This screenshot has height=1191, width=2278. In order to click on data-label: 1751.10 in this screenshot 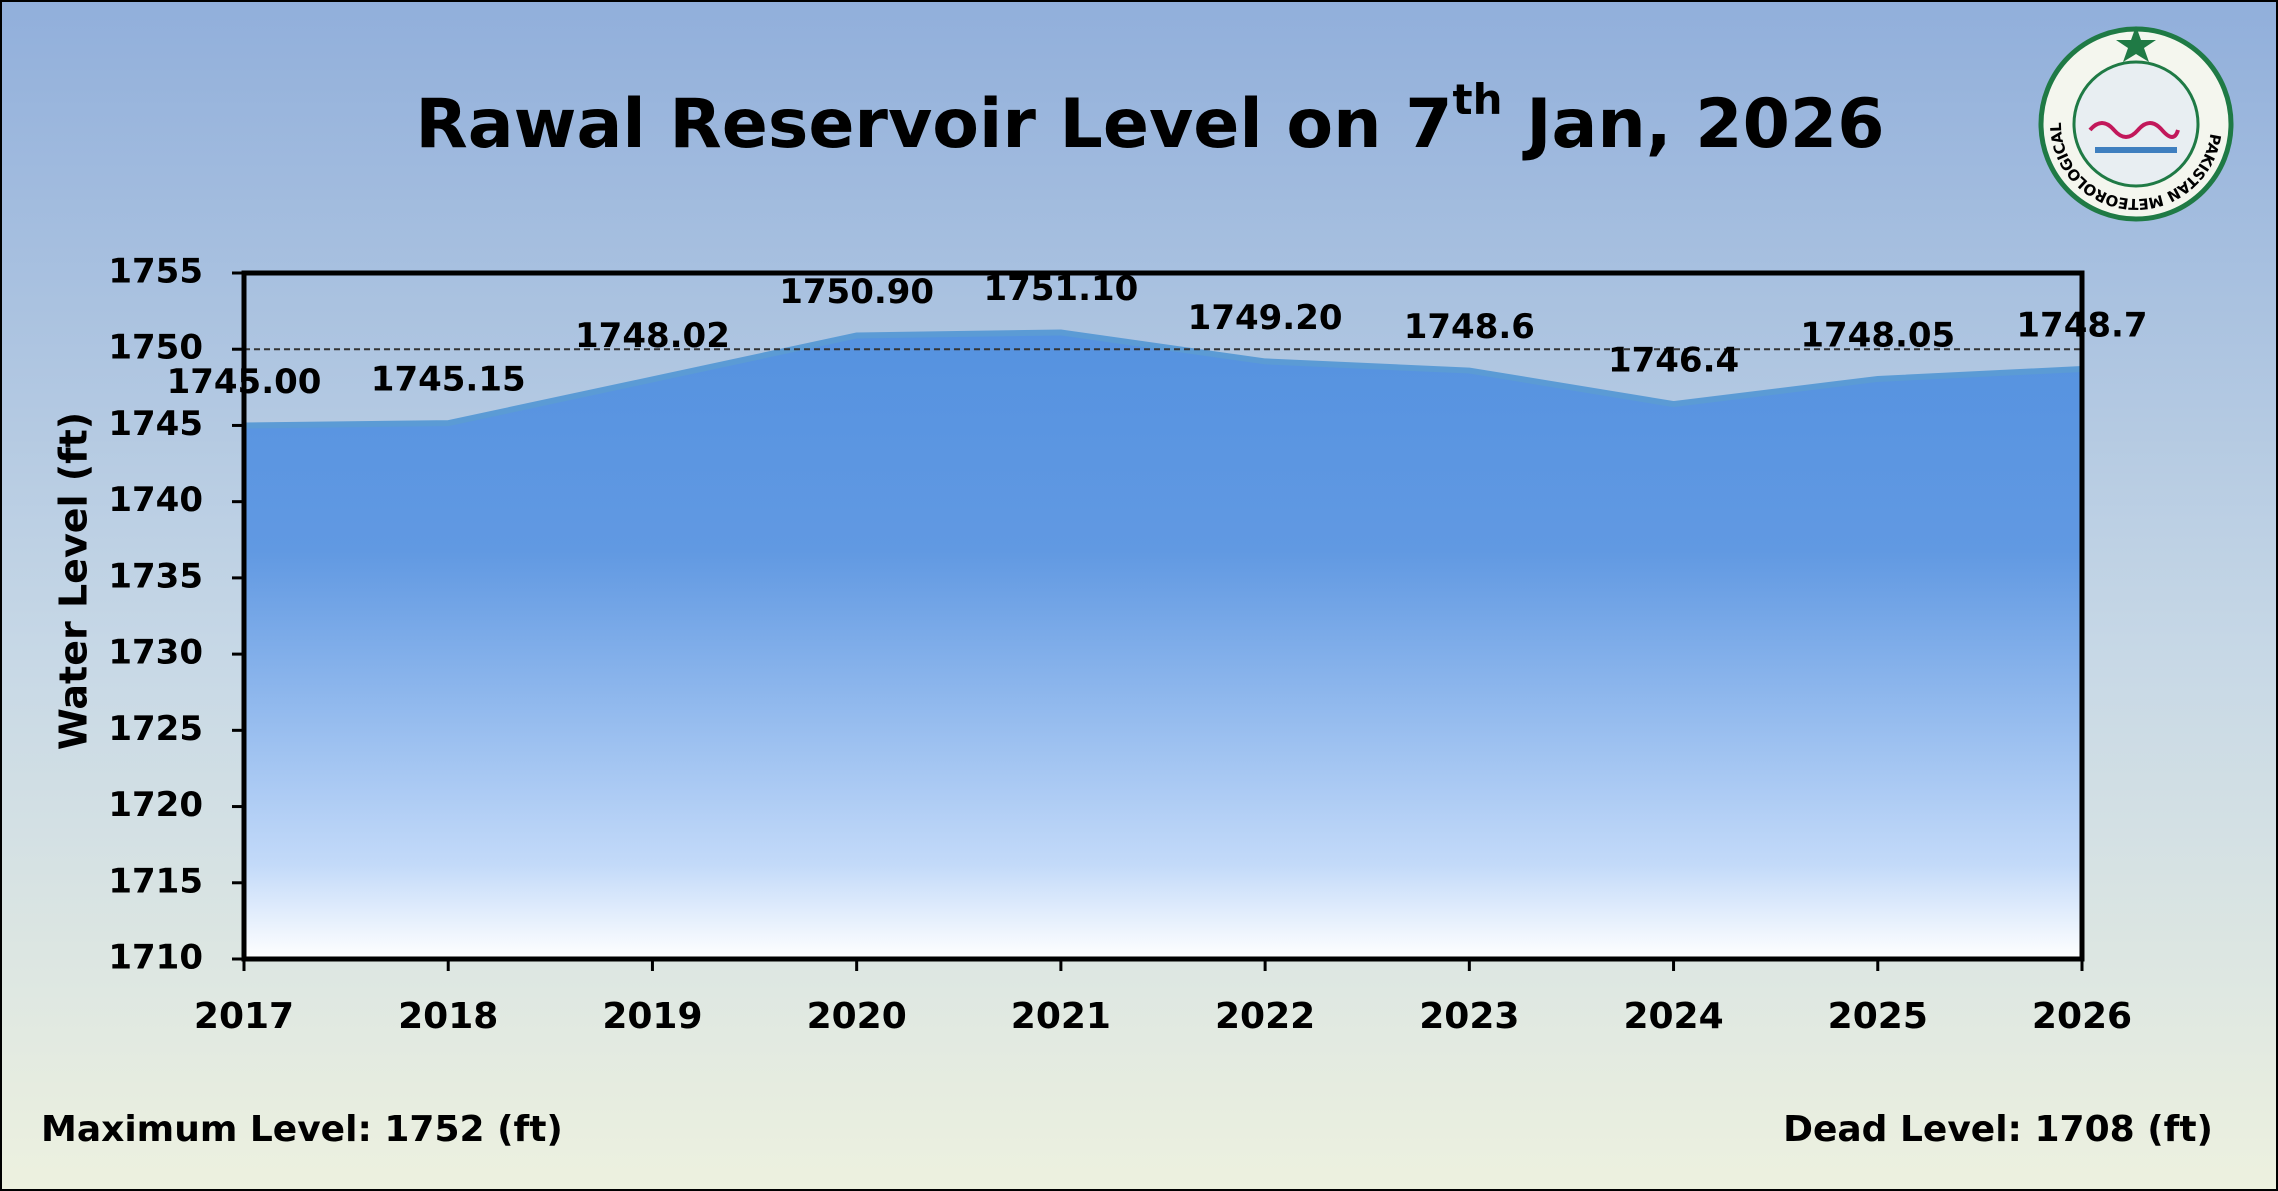, I will do `click(1060, 289)`.